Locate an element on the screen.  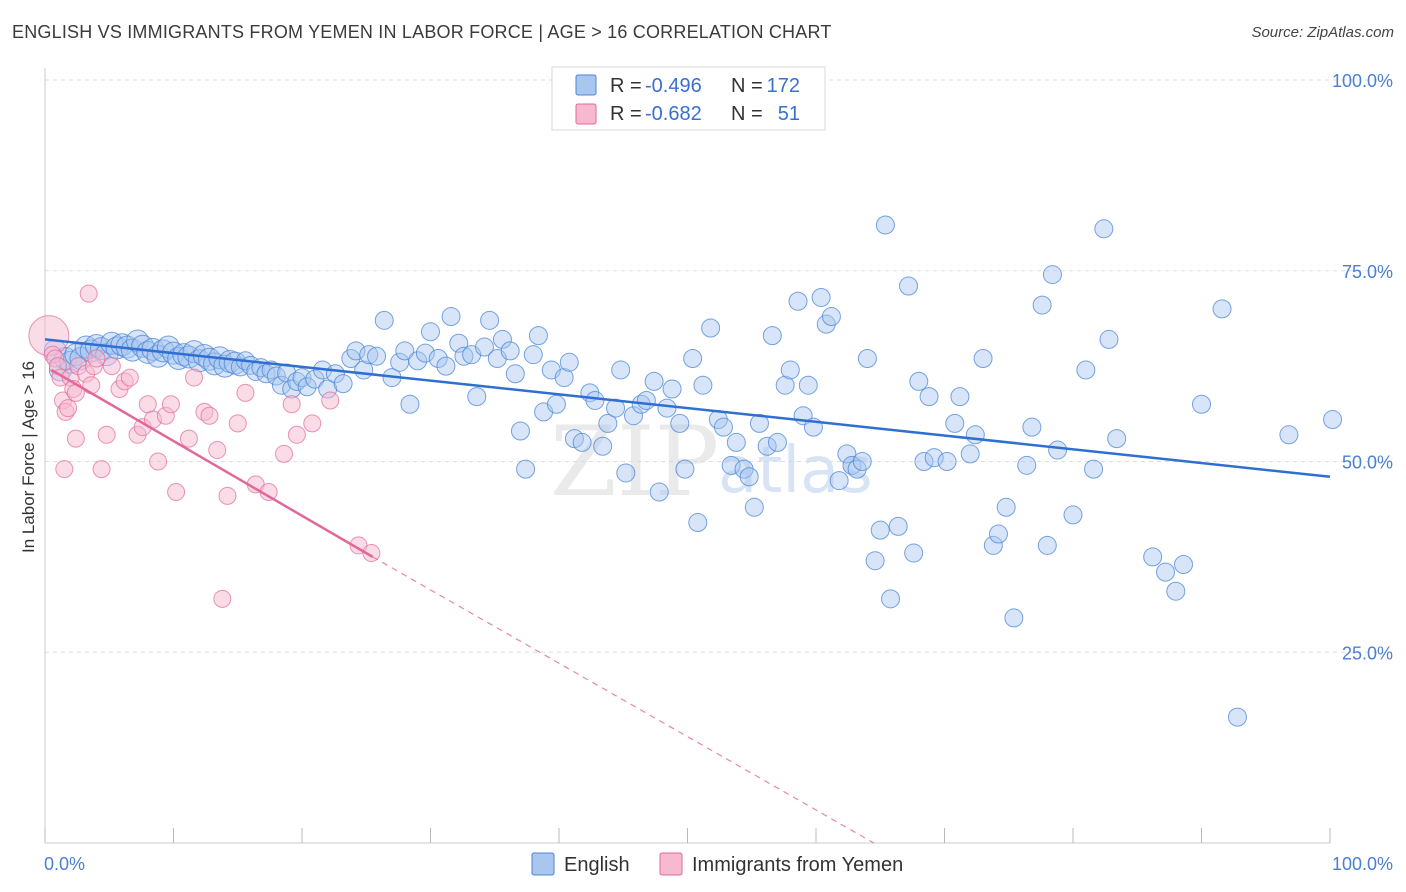
bottom-legend-swatch-english is located at coordinates (543, 864).